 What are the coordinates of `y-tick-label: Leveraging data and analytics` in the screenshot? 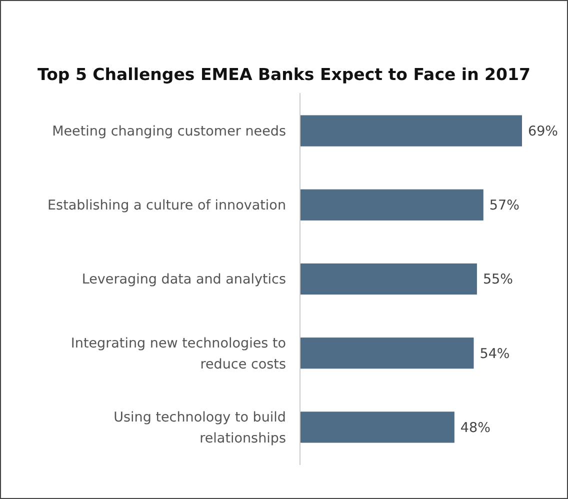 It's located at (184, 280).